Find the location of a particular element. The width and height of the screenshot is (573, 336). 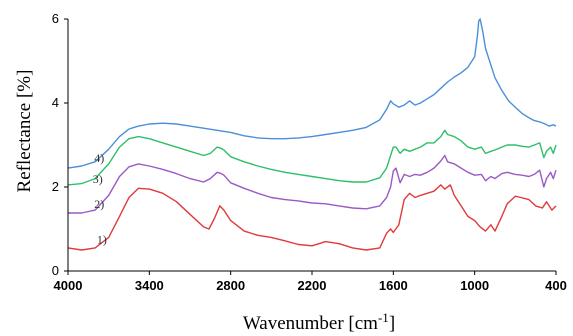

x-tick-label: 4000 is located at coordinates (68, 285).